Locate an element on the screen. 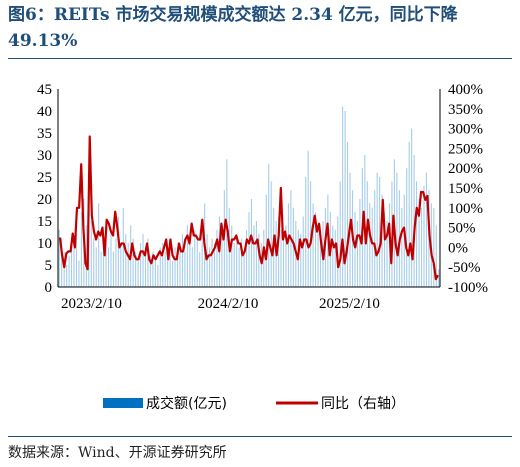  right-tick-label: 300% is located at coordinates (465, 130).